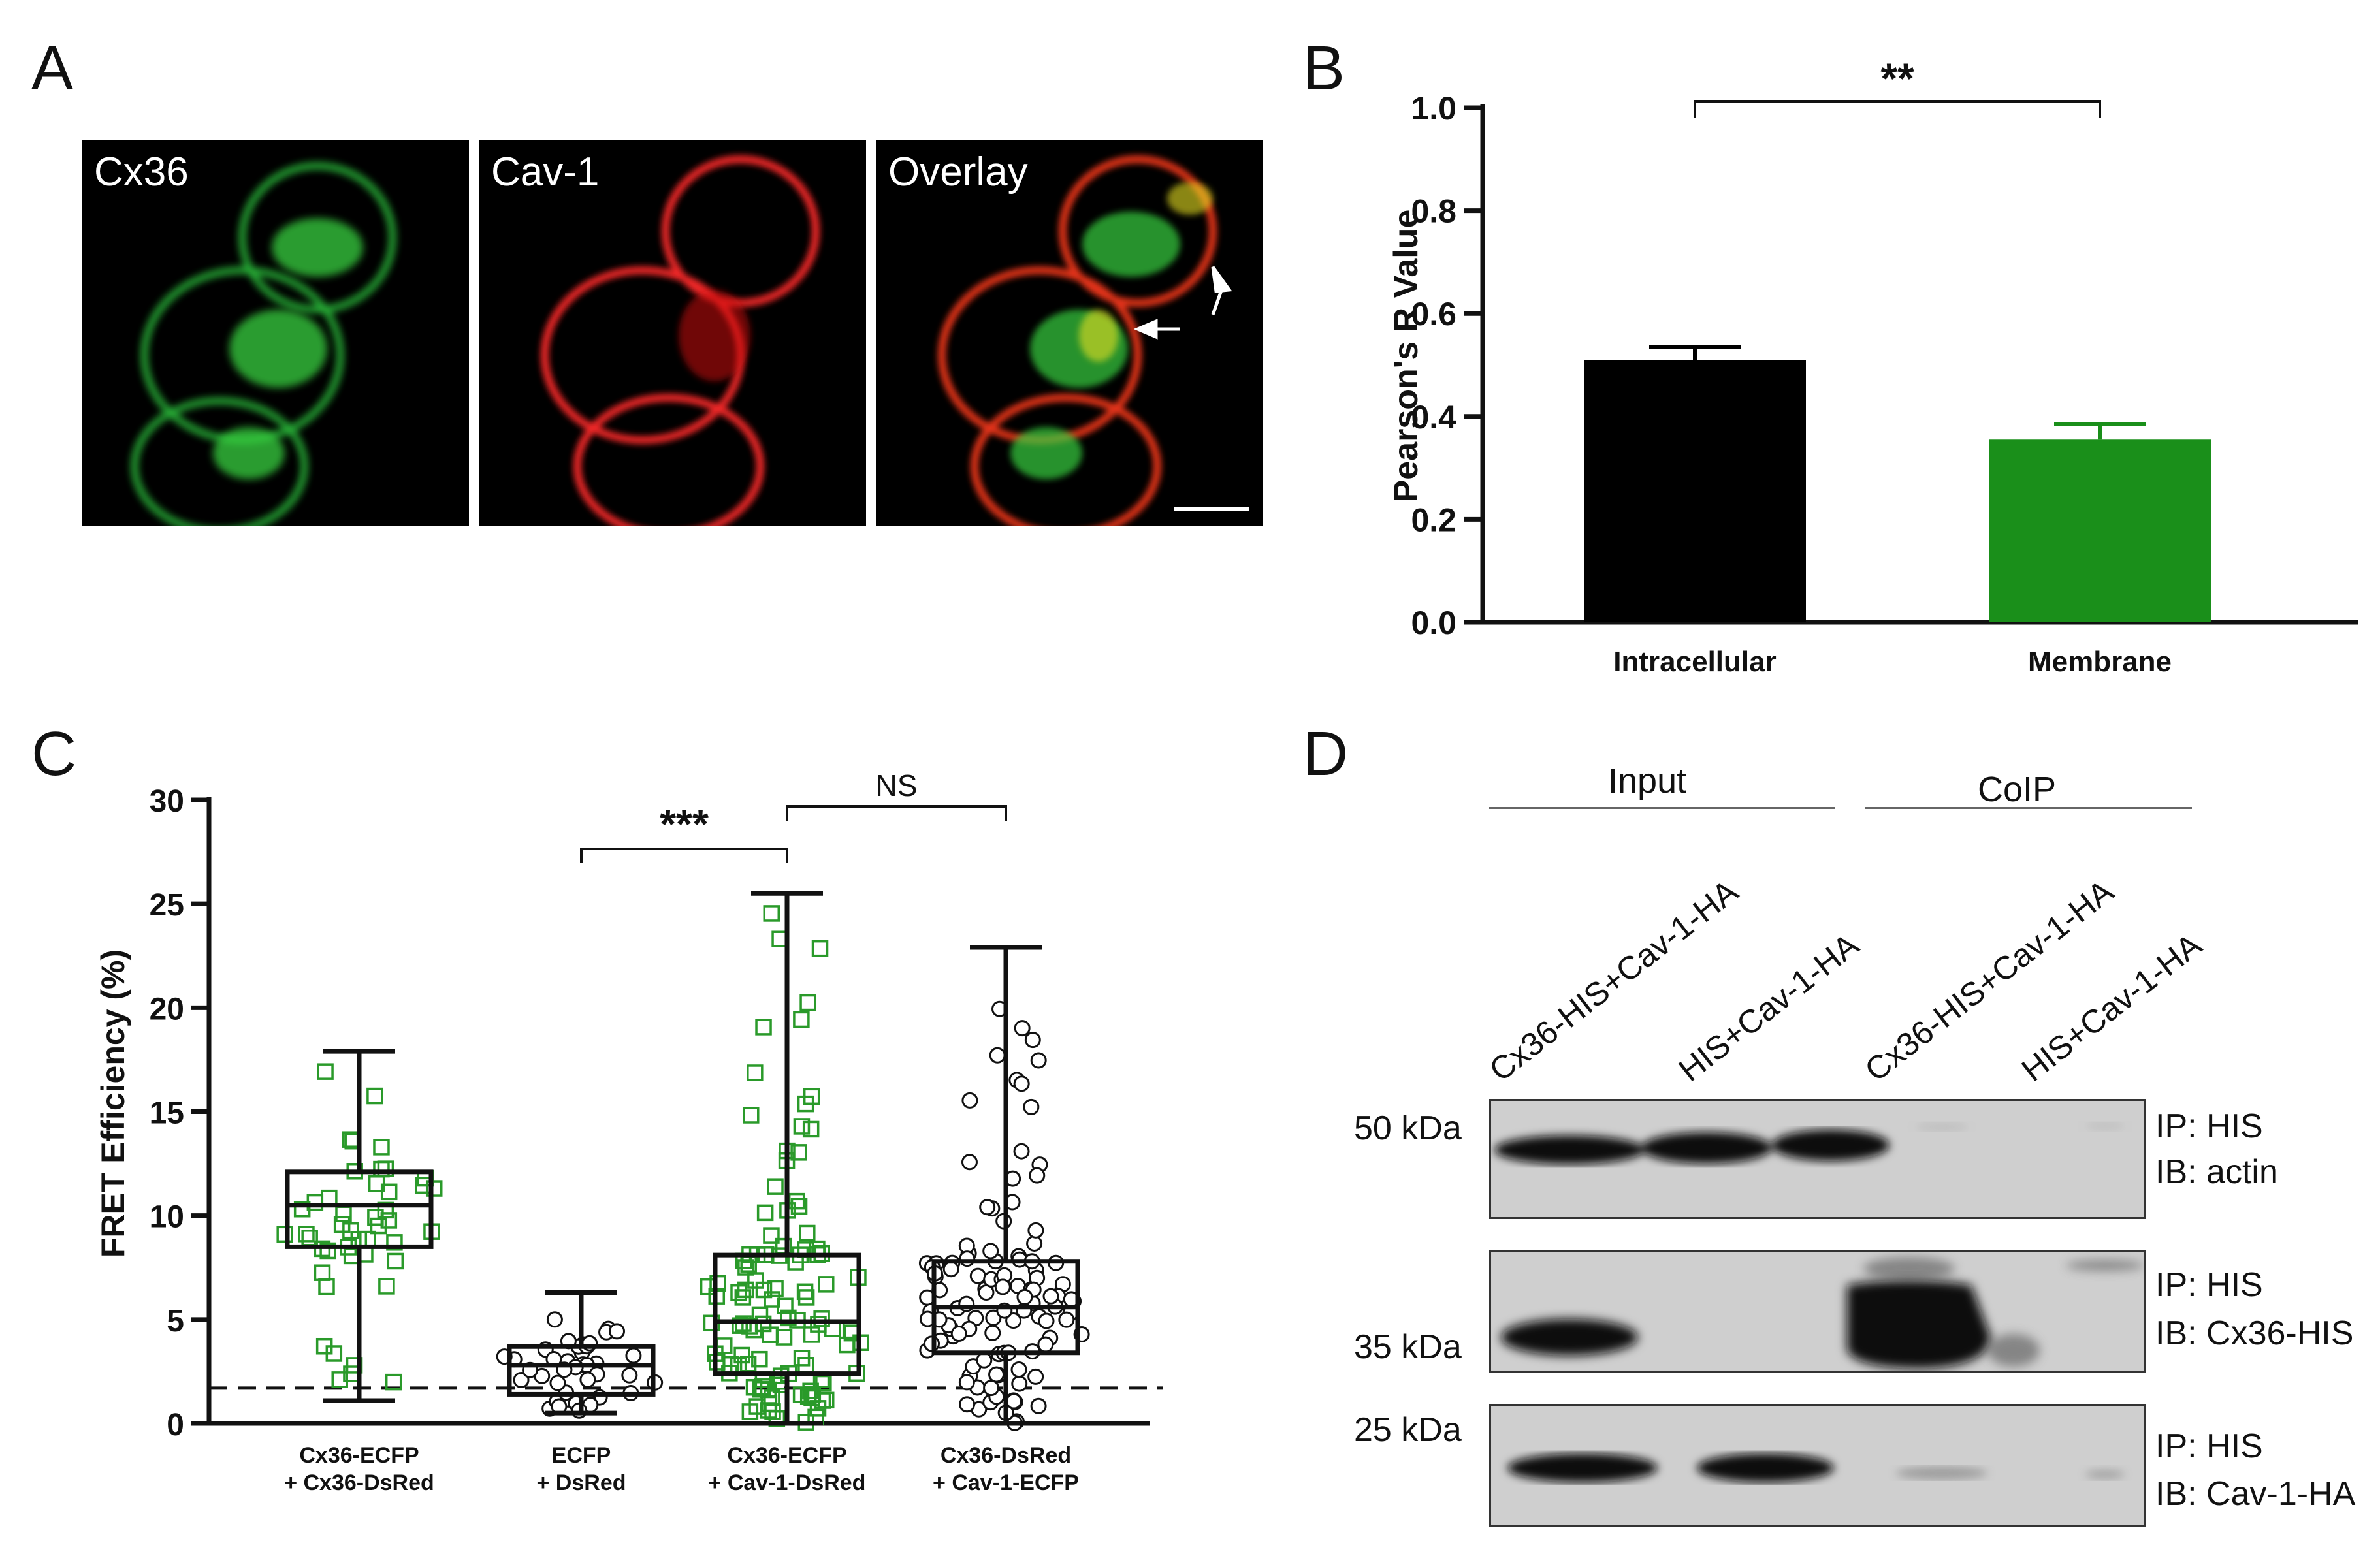 The width and height of the screenshot is (2380, 1556). What do you see at coordinates (2209, 1446) in the screenshot?
I see `blot-cav1-ip: IP: HIS` at bounding box center [2209, 1446].